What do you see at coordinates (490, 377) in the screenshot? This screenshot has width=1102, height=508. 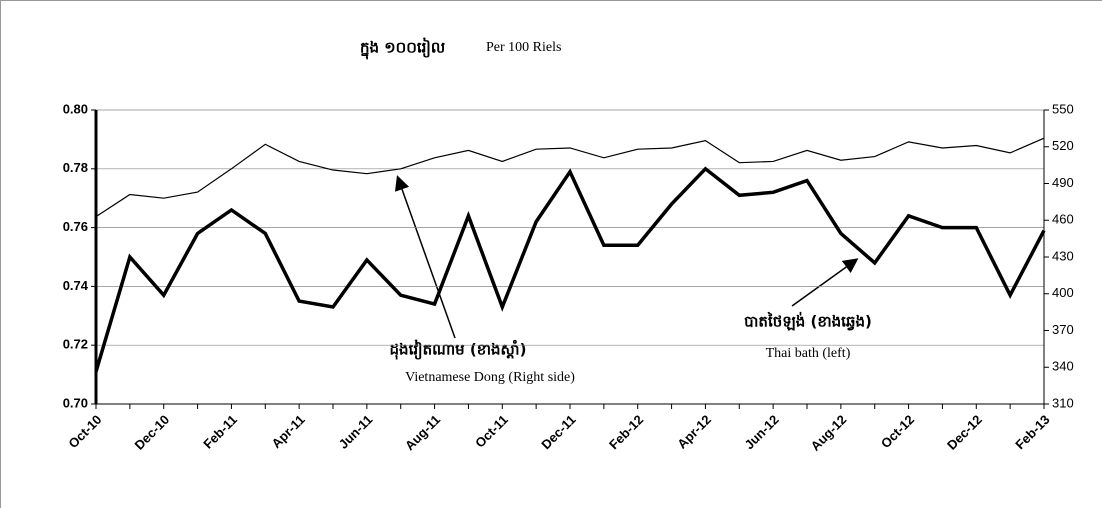 I see `annotation: Vietnamese Dong (Right side)` at bounding box center [490, 377].